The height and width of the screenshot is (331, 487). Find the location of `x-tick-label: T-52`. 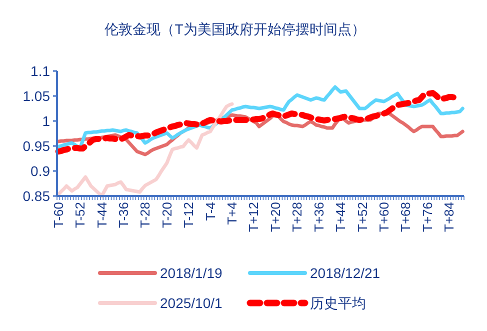

x-tick-label: T-52 is located at coordinates (80, 215).